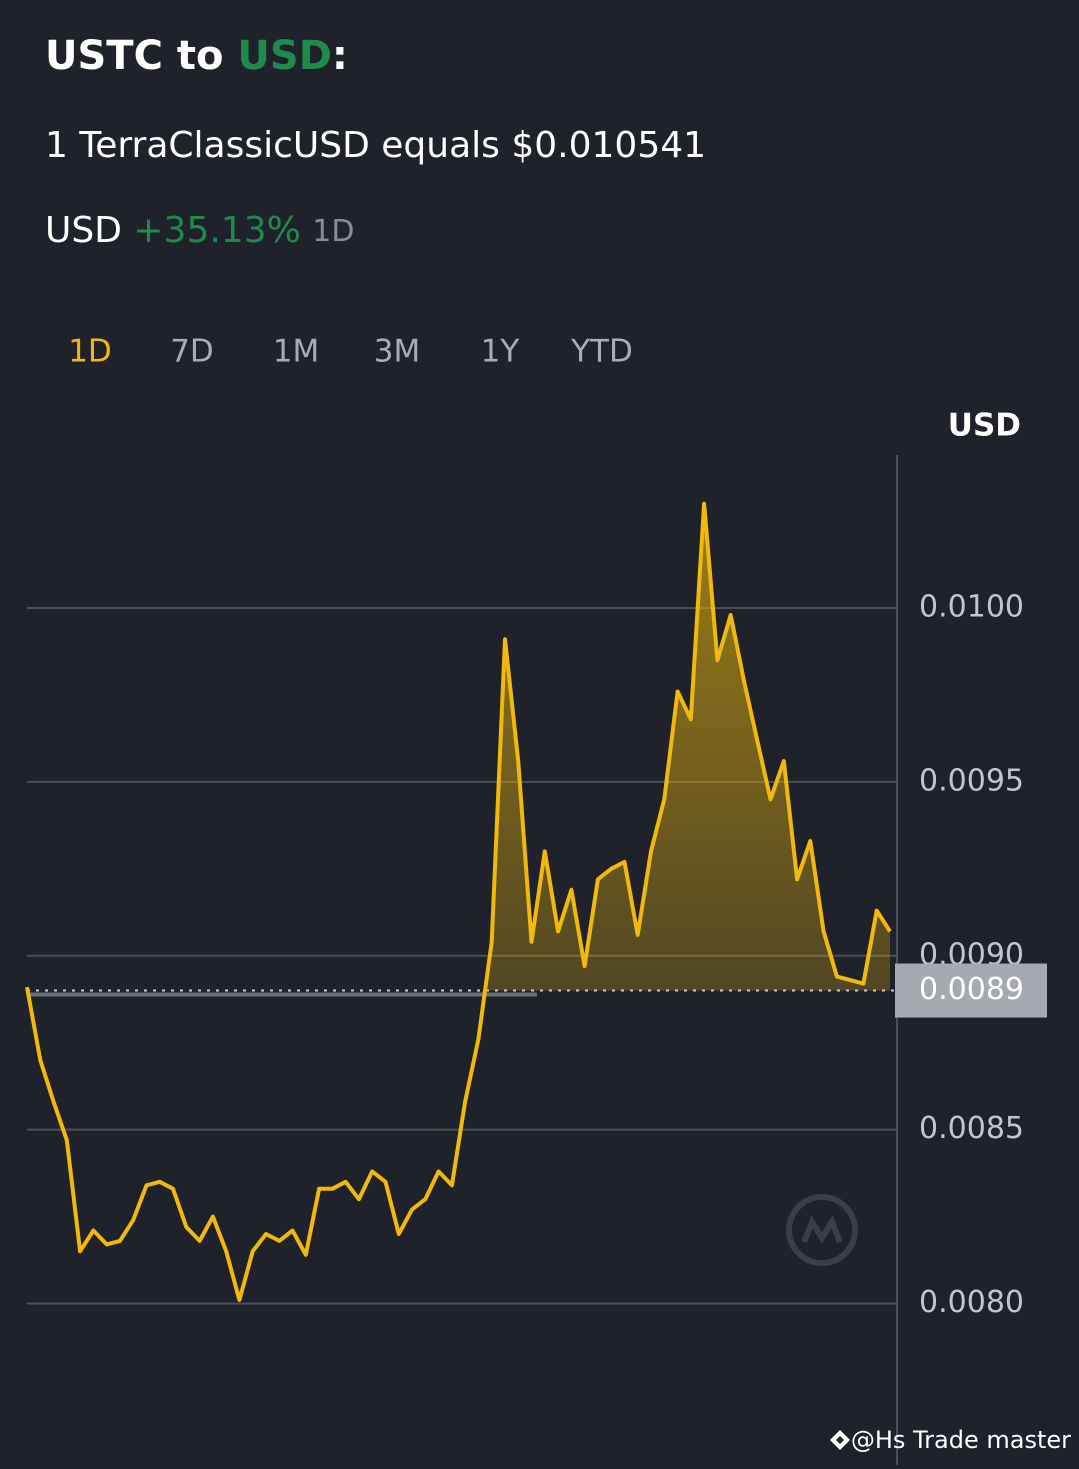 The image size is (1079, 1469). I want to click on title: USTC to USD:, so click(196, 56).